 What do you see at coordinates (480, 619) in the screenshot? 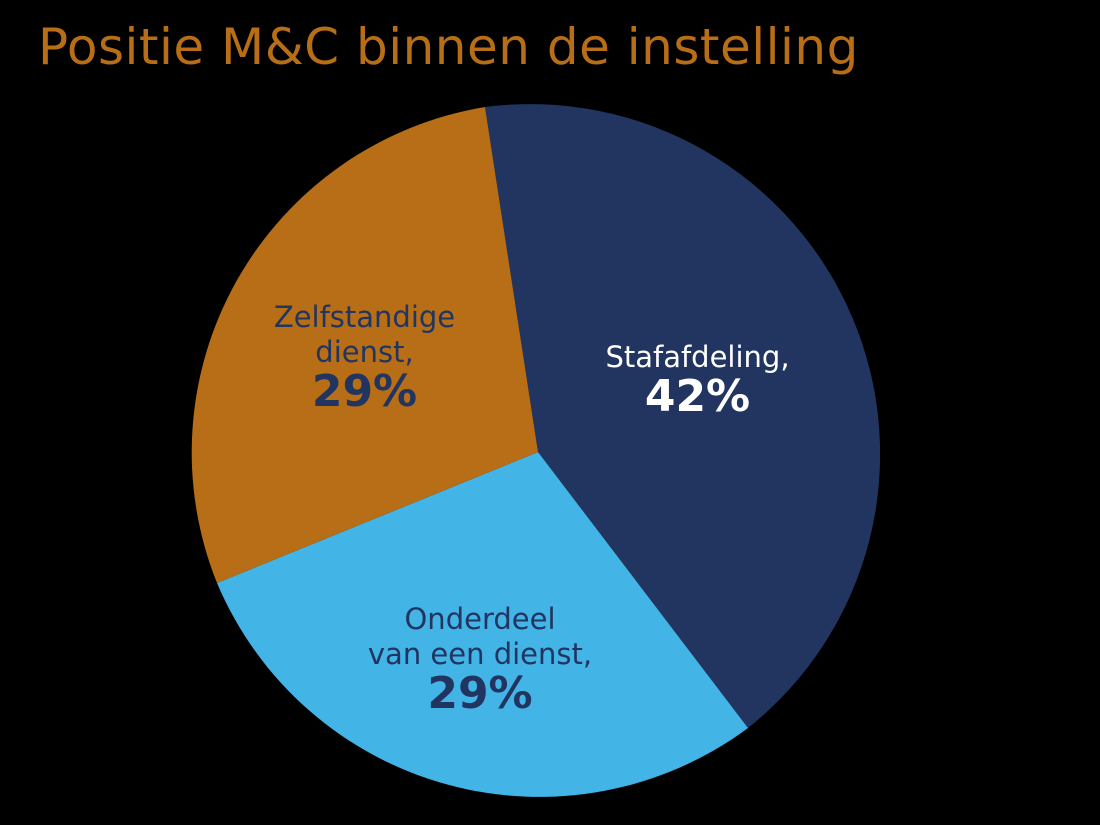
I see `label-onderdeel-name-1: Onderdeel` at bounding box center [480, 619].